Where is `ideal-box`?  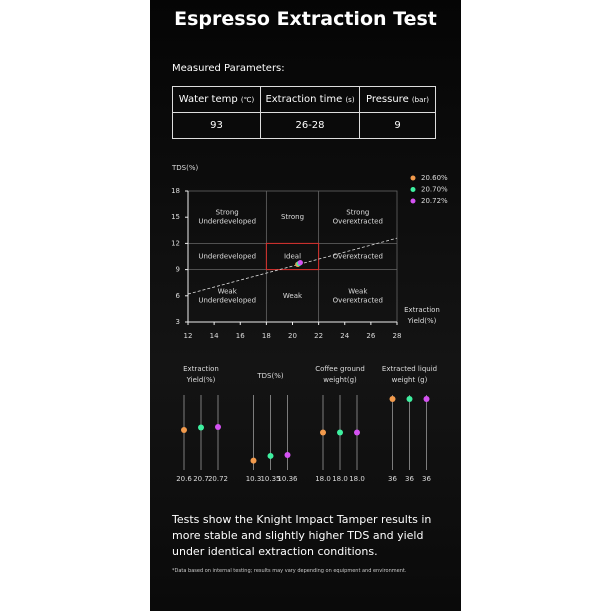 ideal-box is located at coordinates (292, 256).